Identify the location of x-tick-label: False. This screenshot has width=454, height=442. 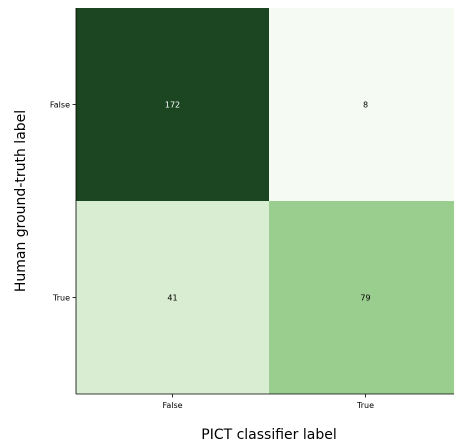
(172, 405).